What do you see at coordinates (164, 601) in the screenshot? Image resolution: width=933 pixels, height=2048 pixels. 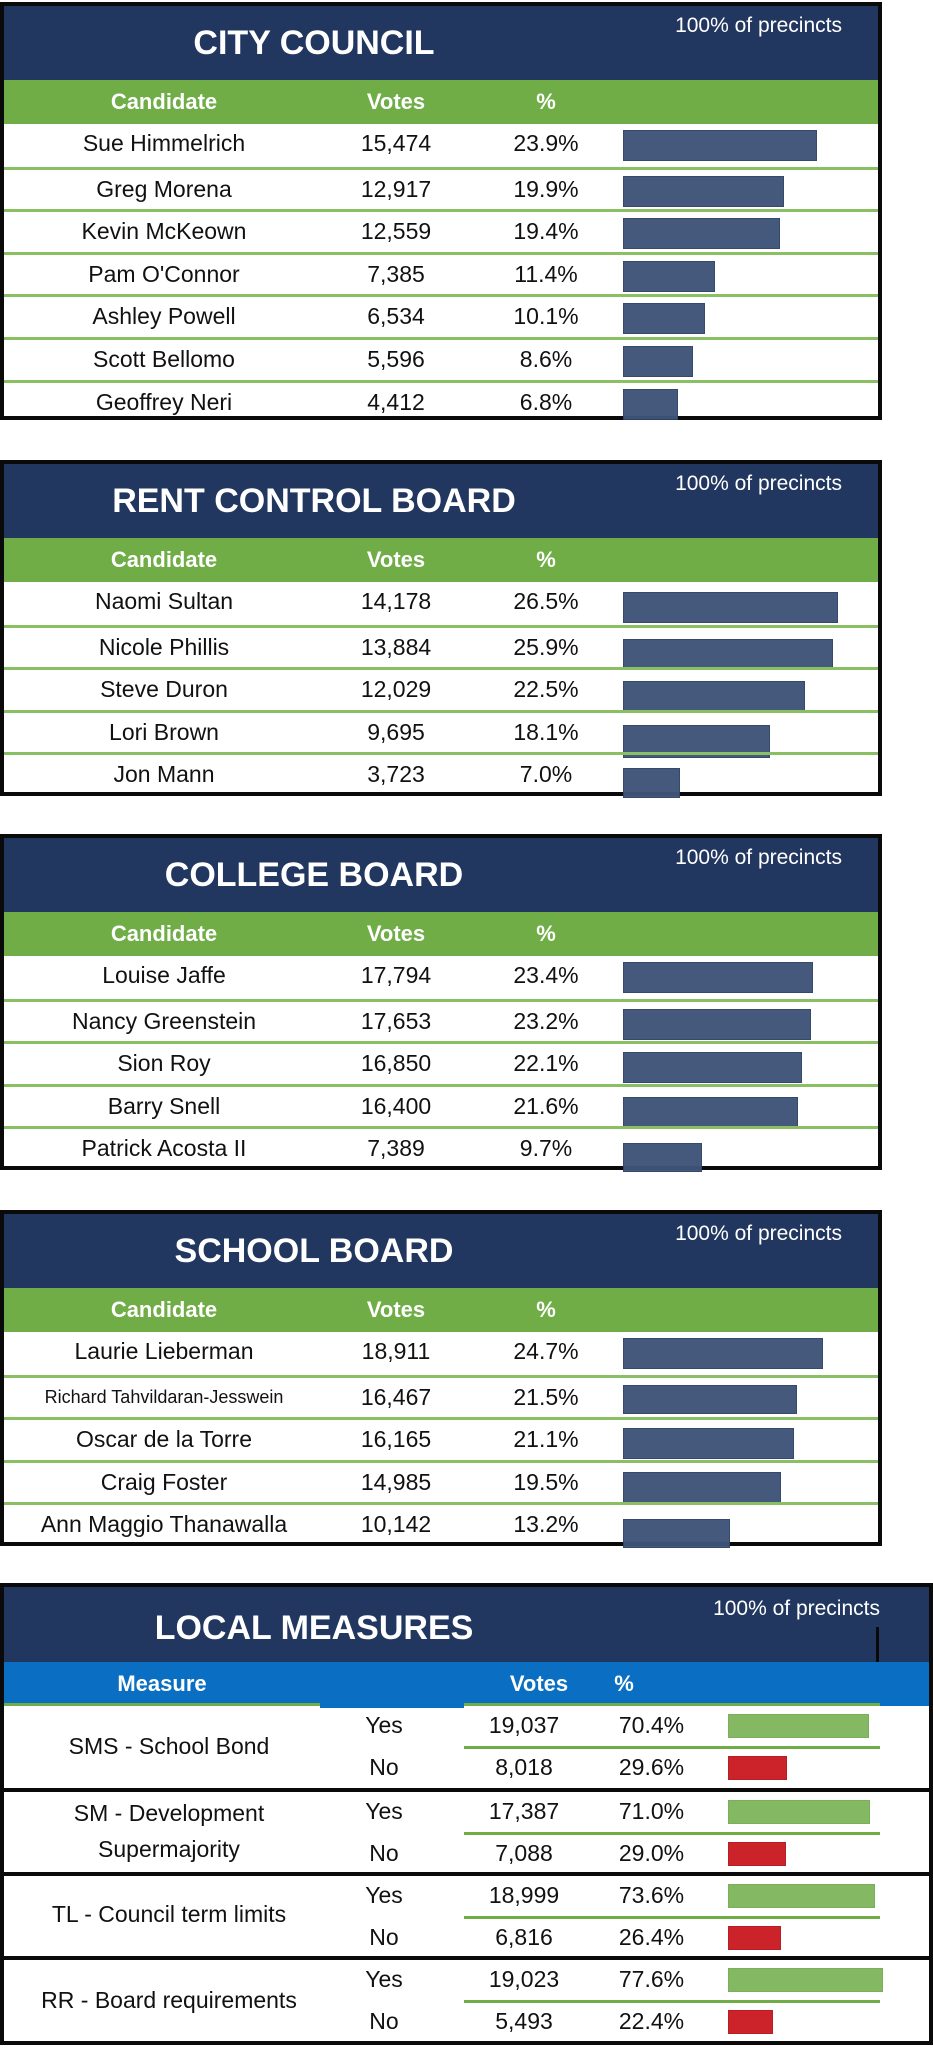 I see `candidate-name: Naomi Sultan` at bounding box center [164, 601].